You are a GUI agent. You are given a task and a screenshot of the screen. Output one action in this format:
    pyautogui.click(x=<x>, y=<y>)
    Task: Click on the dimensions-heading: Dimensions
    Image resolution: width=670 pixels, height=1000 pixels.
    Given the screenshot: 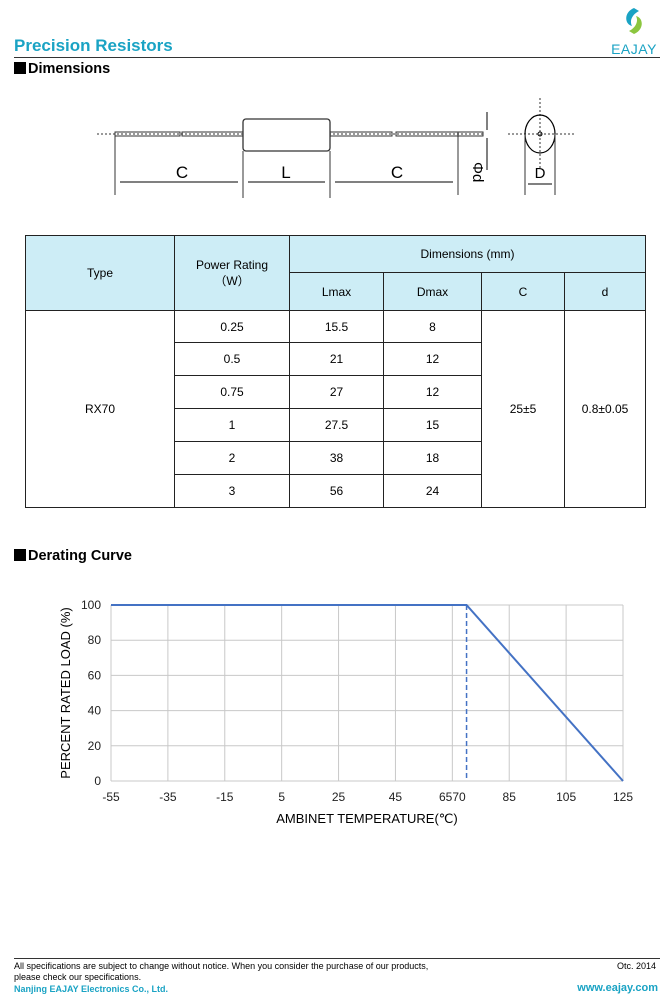 What is the action you would take?
    pyautogui.click(x=62, y=69)
    